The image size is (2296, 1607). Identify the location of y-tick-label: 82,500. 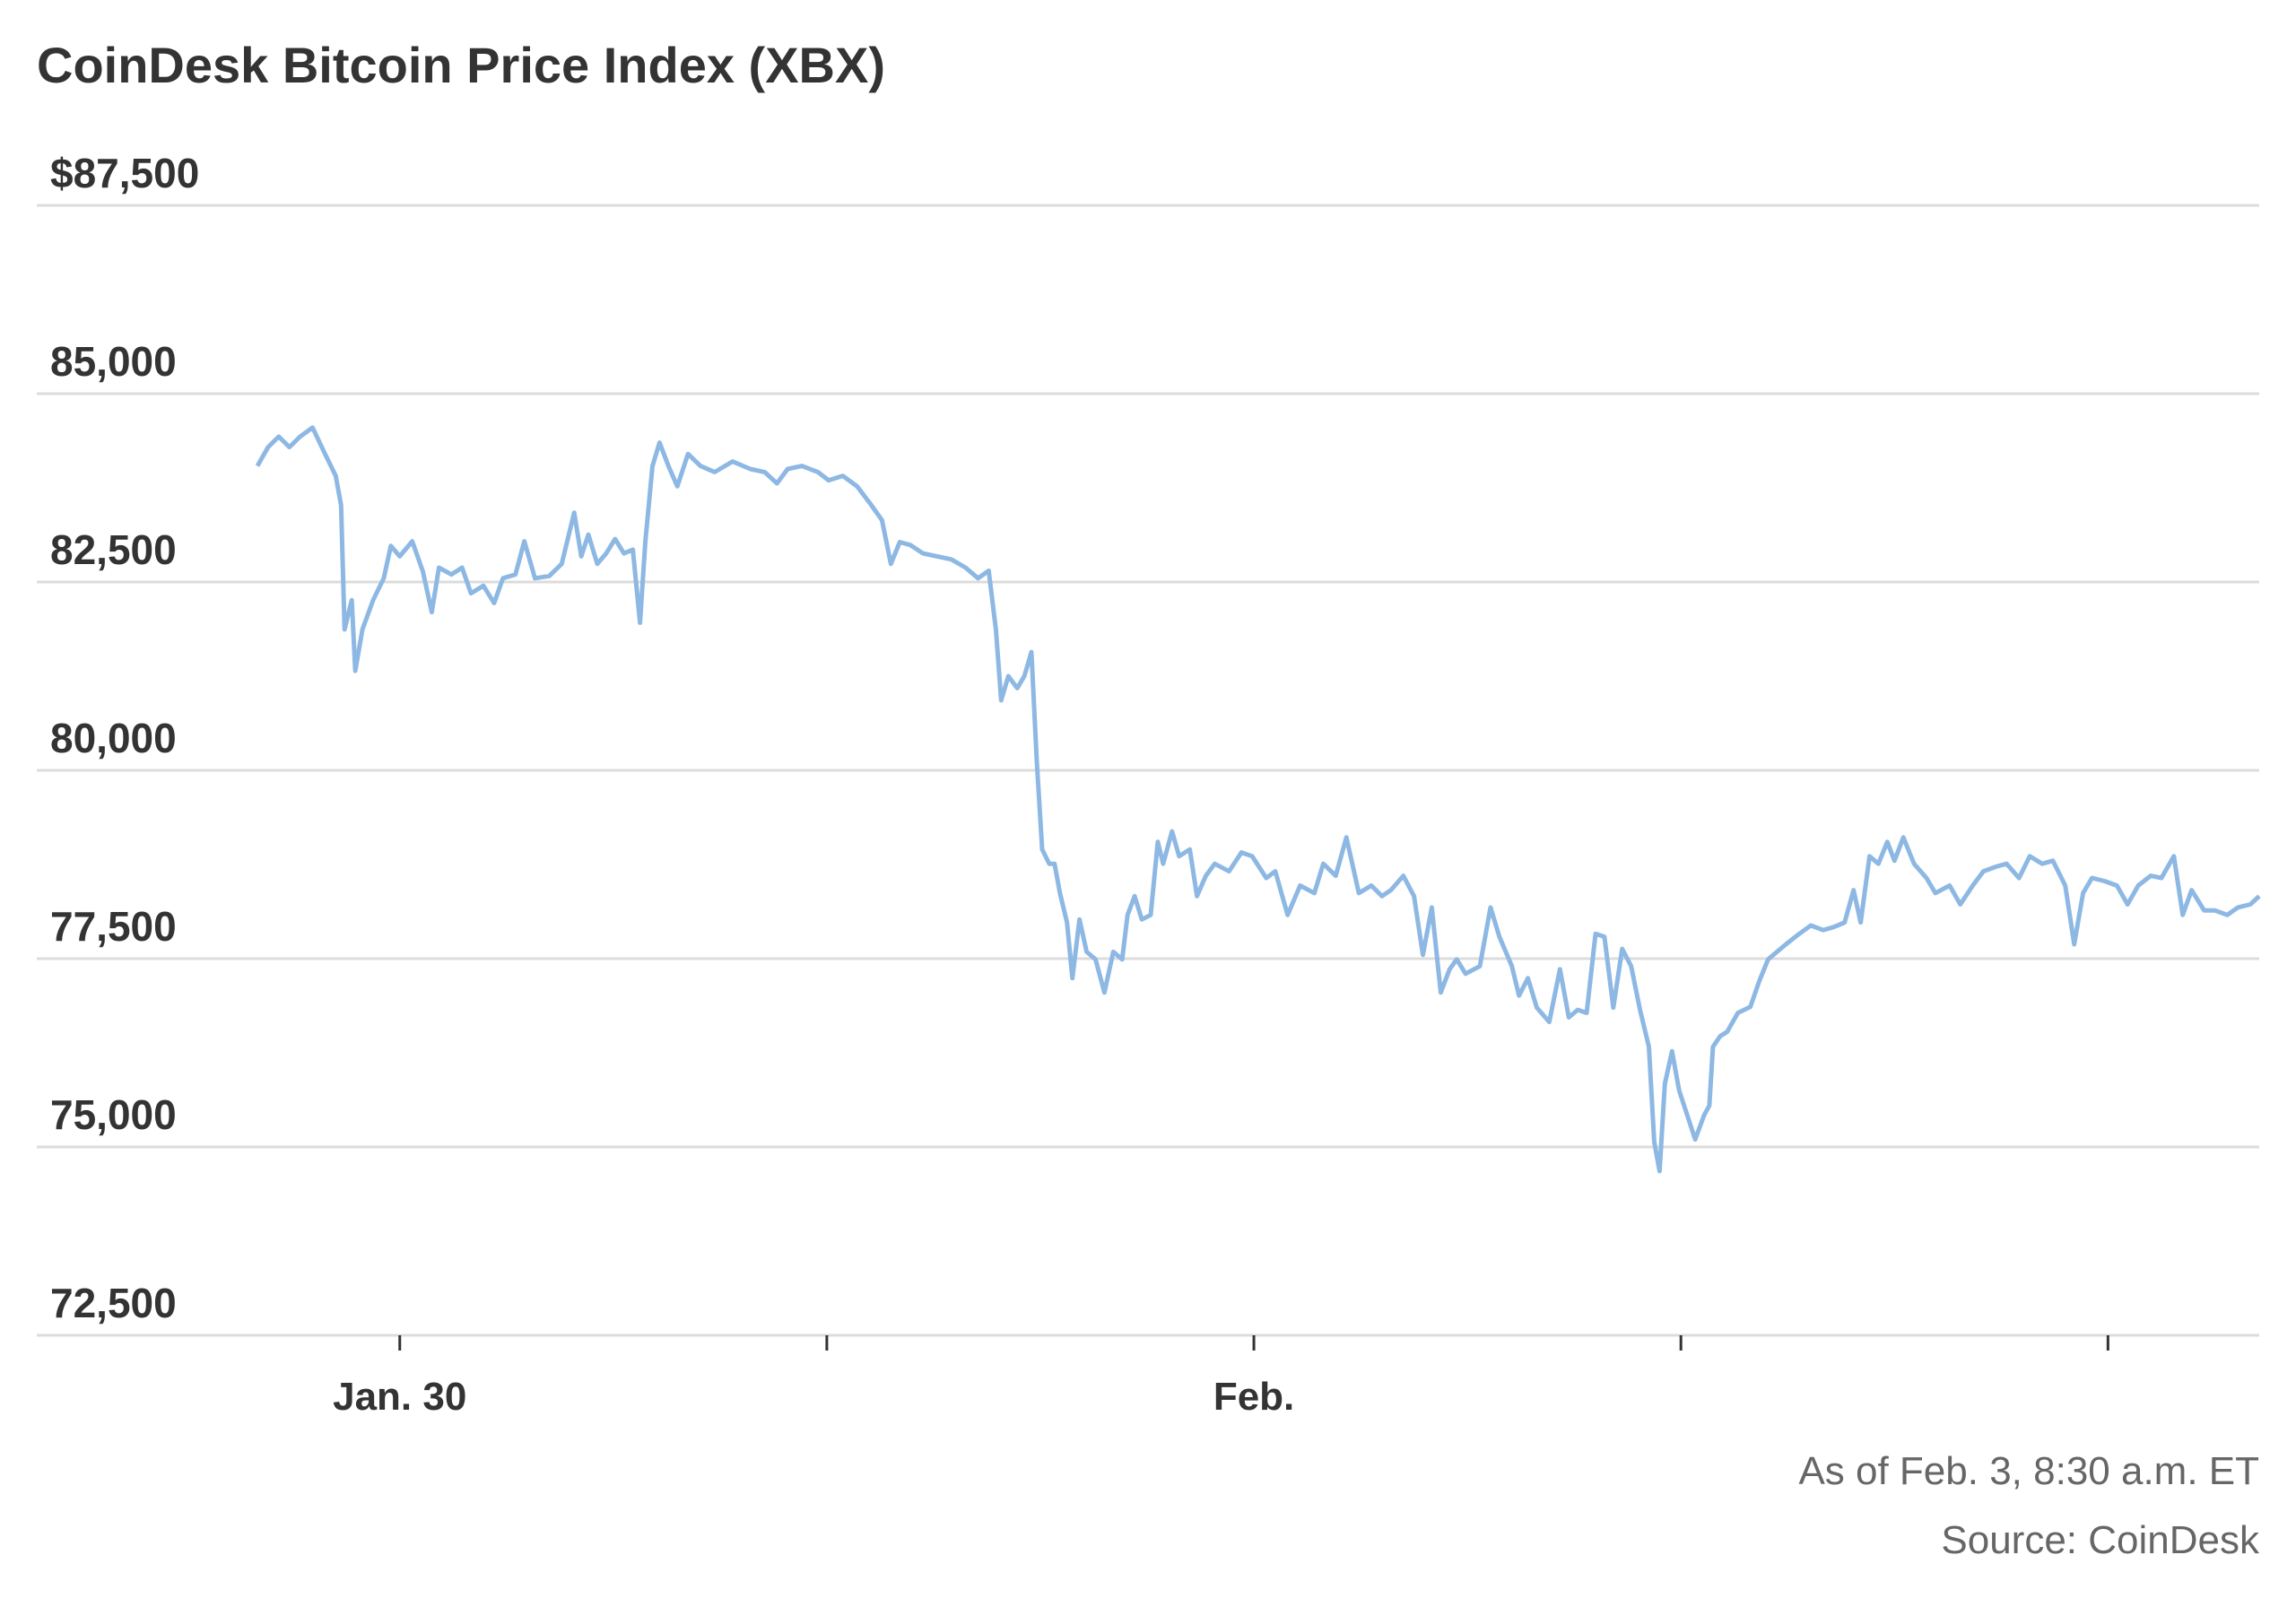
(113, 549).